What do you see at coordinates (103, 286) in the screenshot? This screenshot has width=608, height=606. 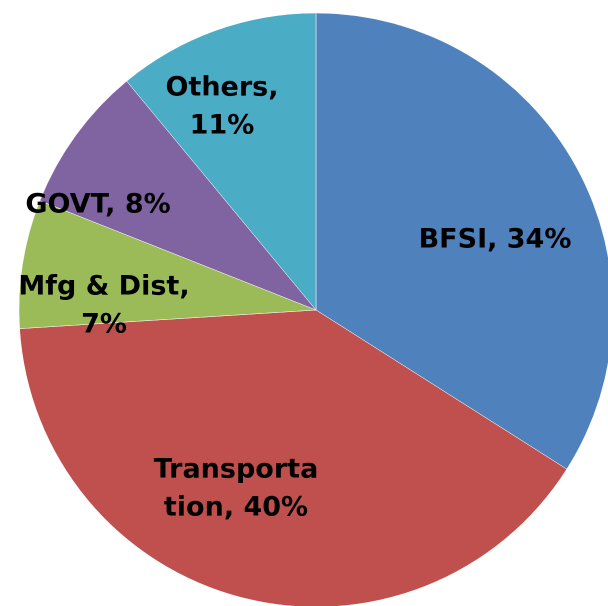 I see `data-label: Mfg & Dist,` at bounding box center [103, 286].